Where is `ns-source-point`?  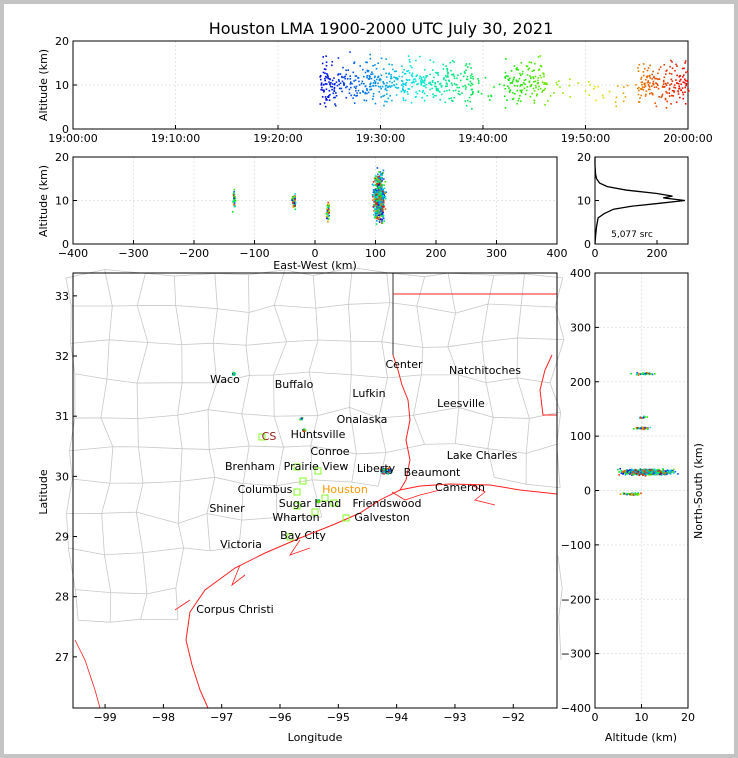
ns-source-point is located at coordinates (669, 472).